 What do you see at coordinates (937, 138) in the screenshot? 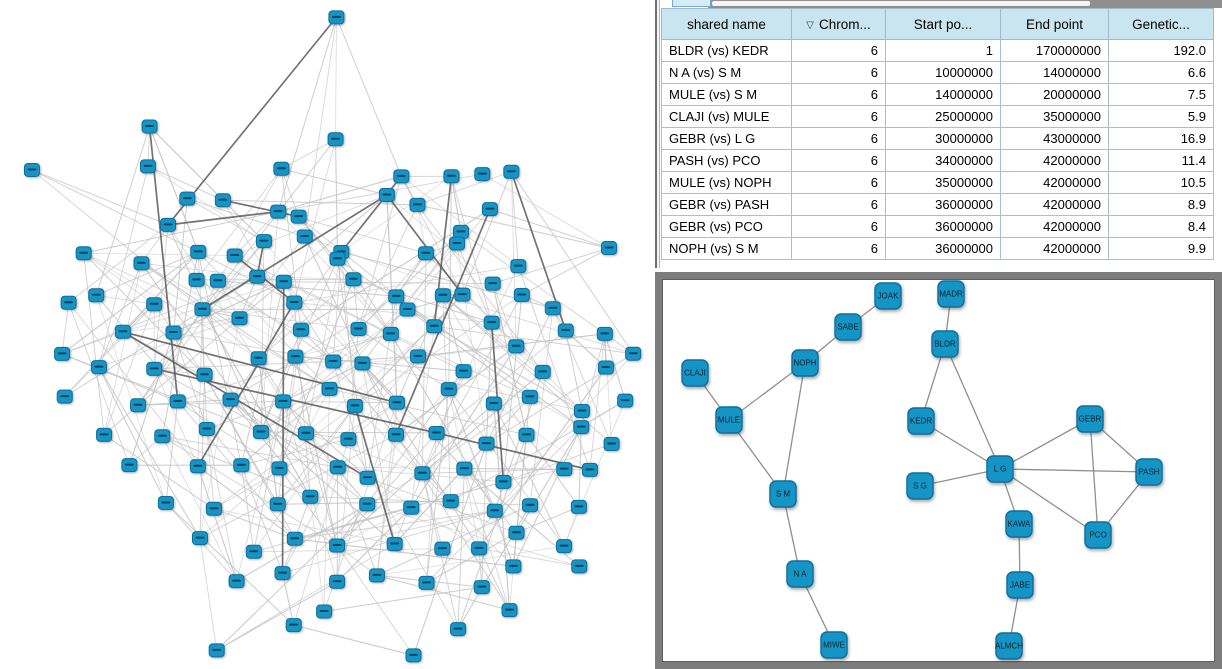
I see `table-row: GEBR (vs) L G 6 30000000 43000000 16.9` at bounding box center [937, 138].